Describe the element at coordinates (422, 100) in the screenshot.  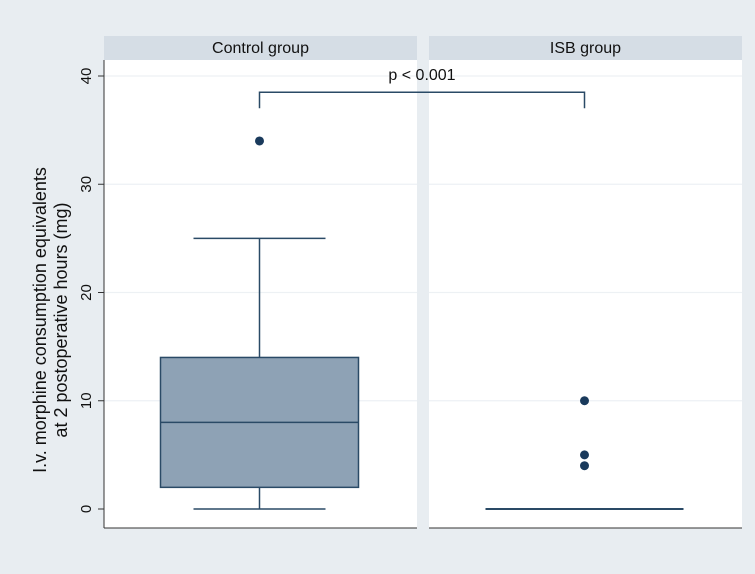
I see `significance-bracket` at that location.